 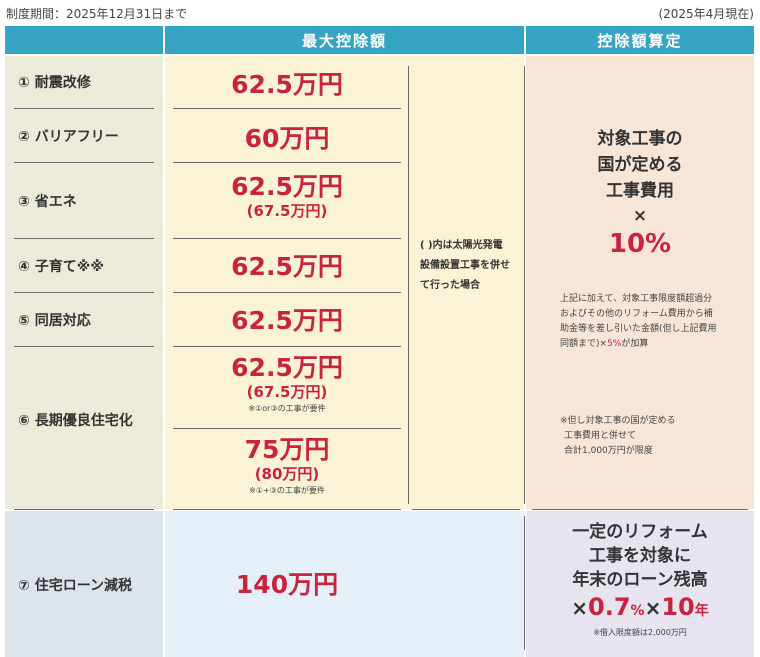 I want to click on item-cohabitation: ⑤ 同居対応, so click(x=54, y=321).